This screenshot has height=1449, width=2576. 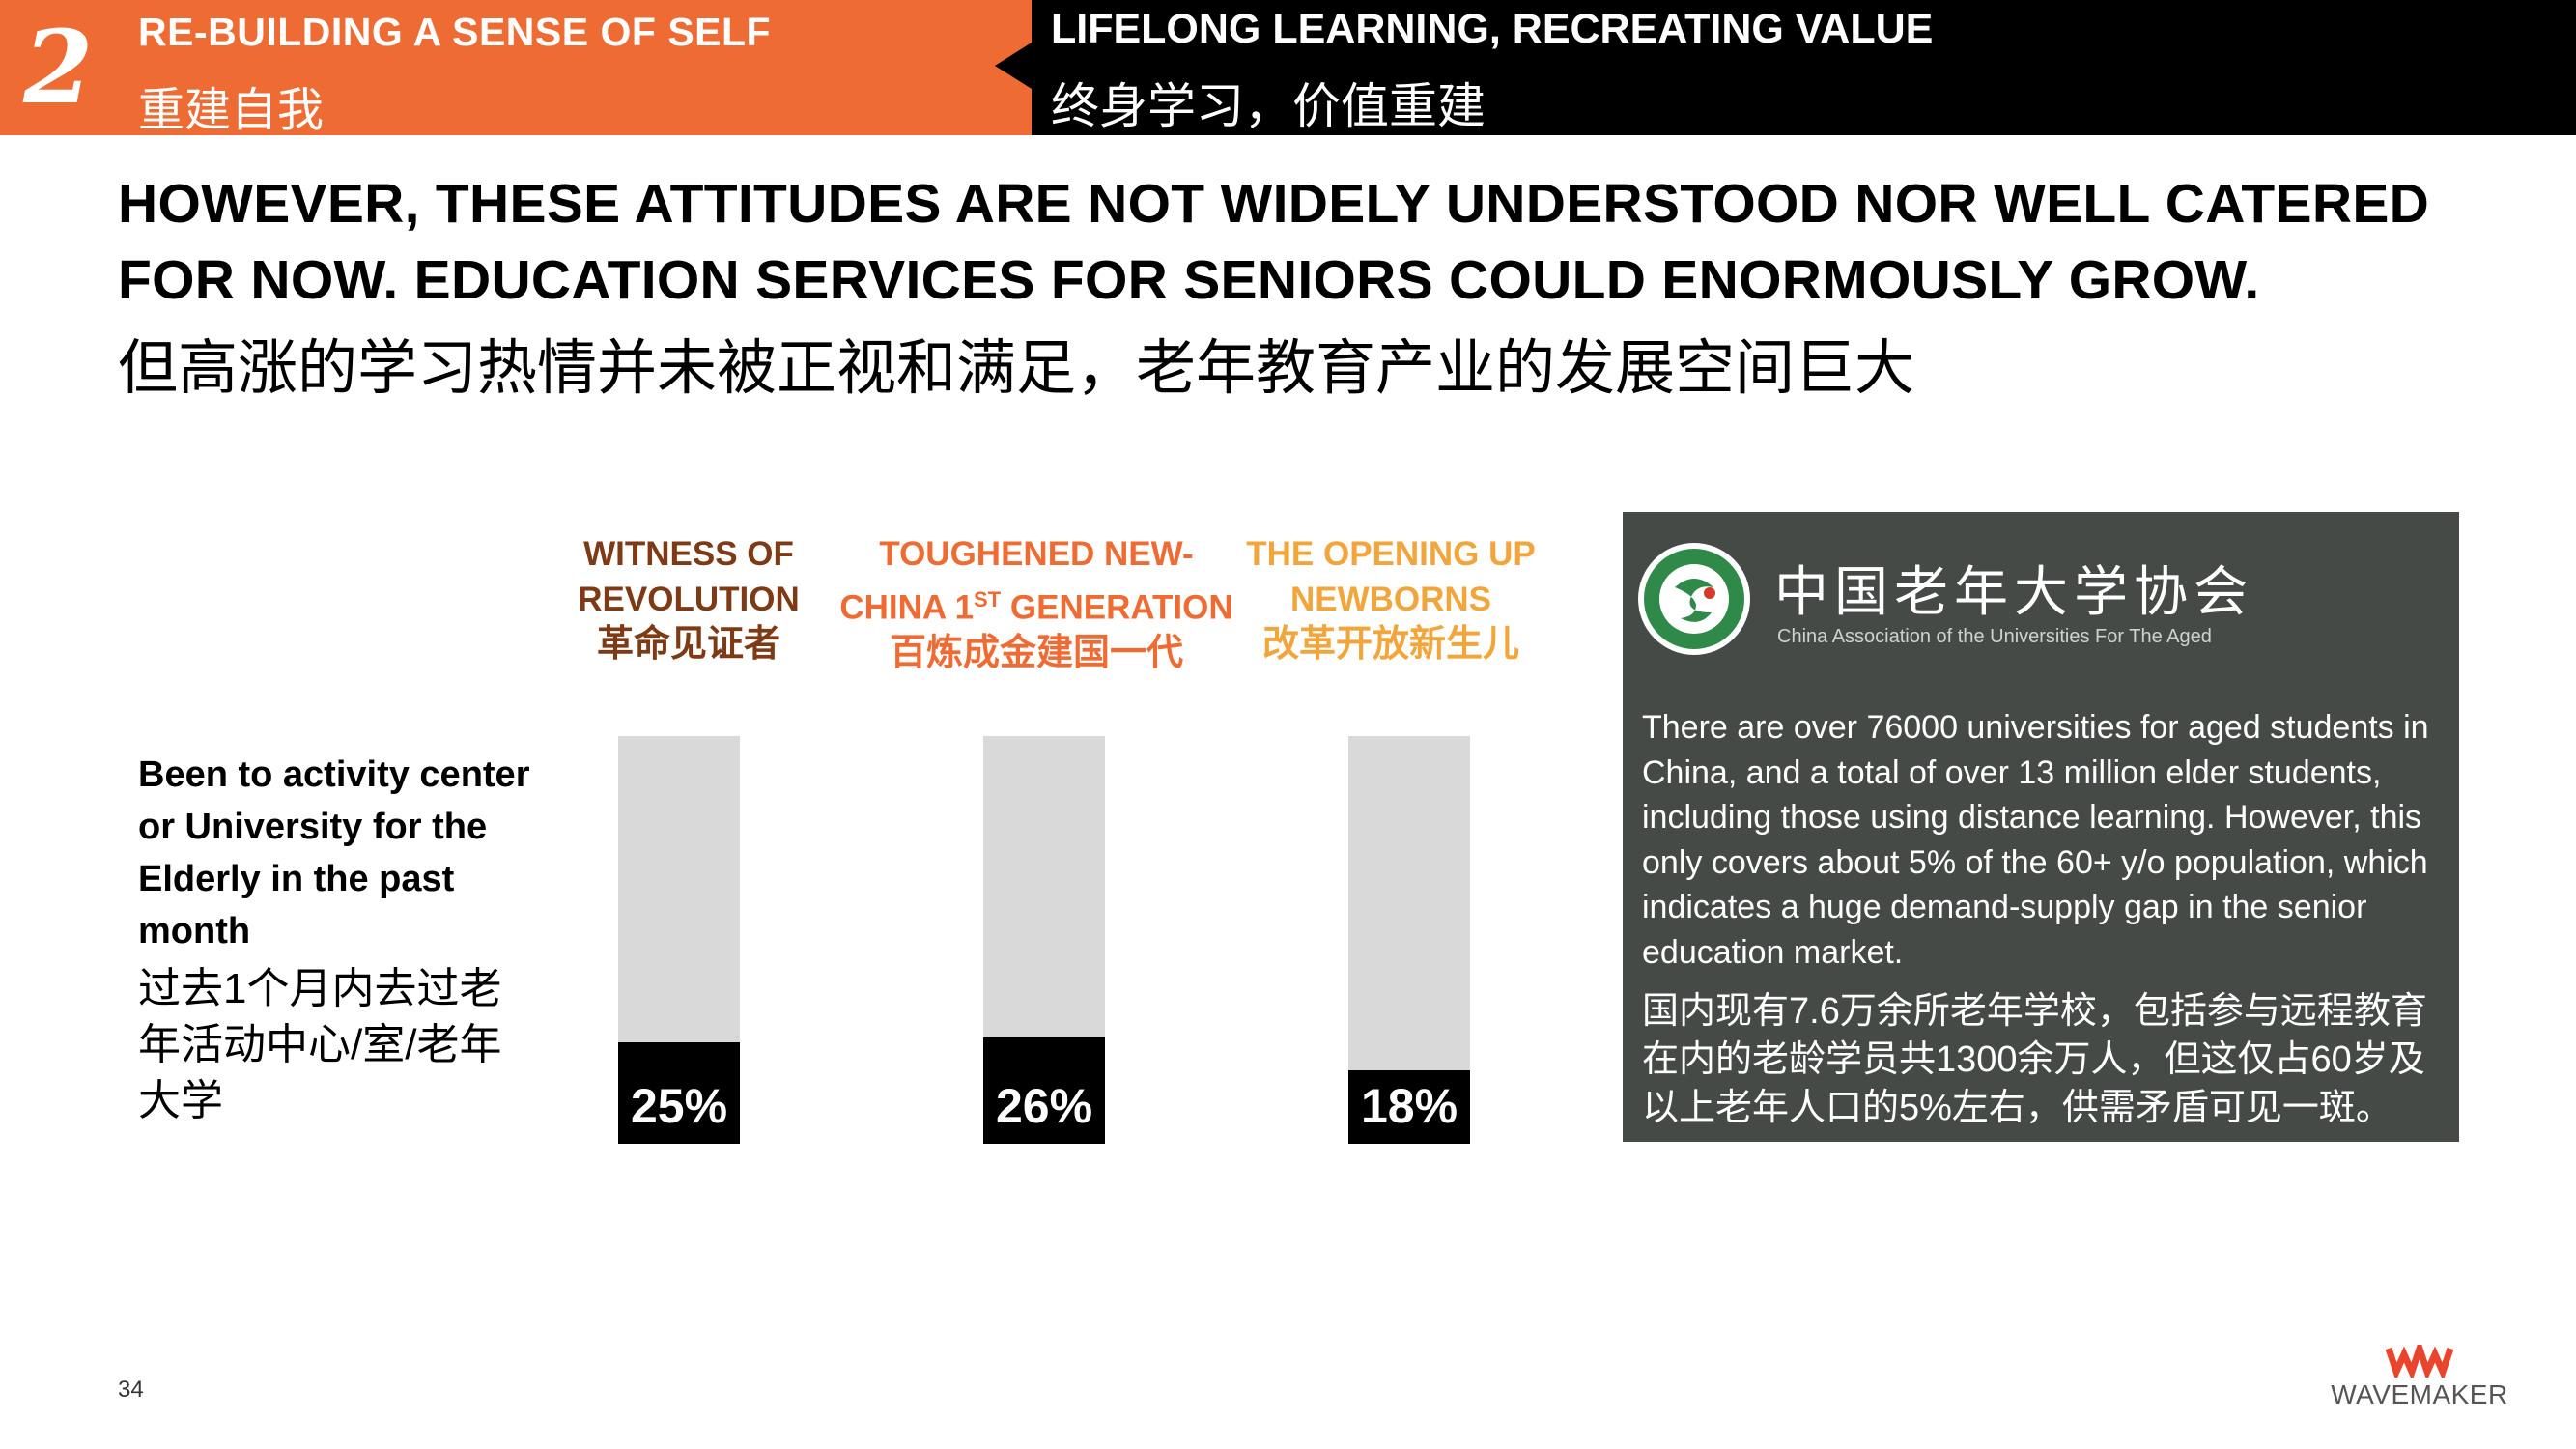 I want to click on category-title-line2: CHINA 1ST GENERATION, so click(x=1036, y=604).